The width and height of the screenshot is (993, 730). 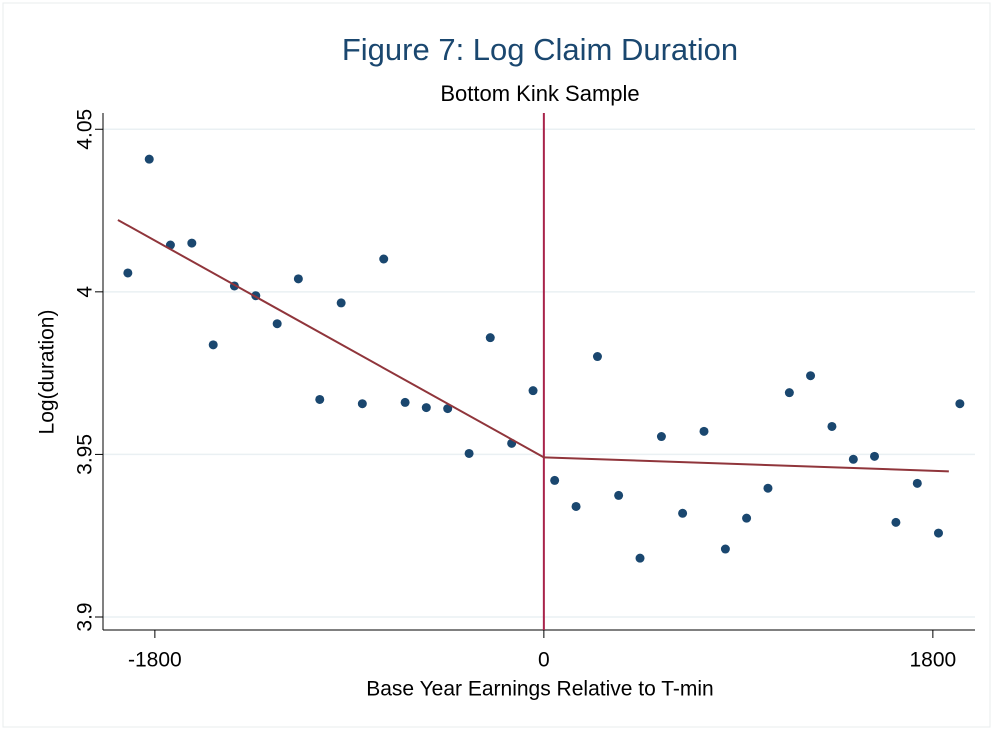 What do you see at coordinates (85, 616) in the screenshot?
I see `y-tick-label: 3.9` at bounding box center [85, 616].